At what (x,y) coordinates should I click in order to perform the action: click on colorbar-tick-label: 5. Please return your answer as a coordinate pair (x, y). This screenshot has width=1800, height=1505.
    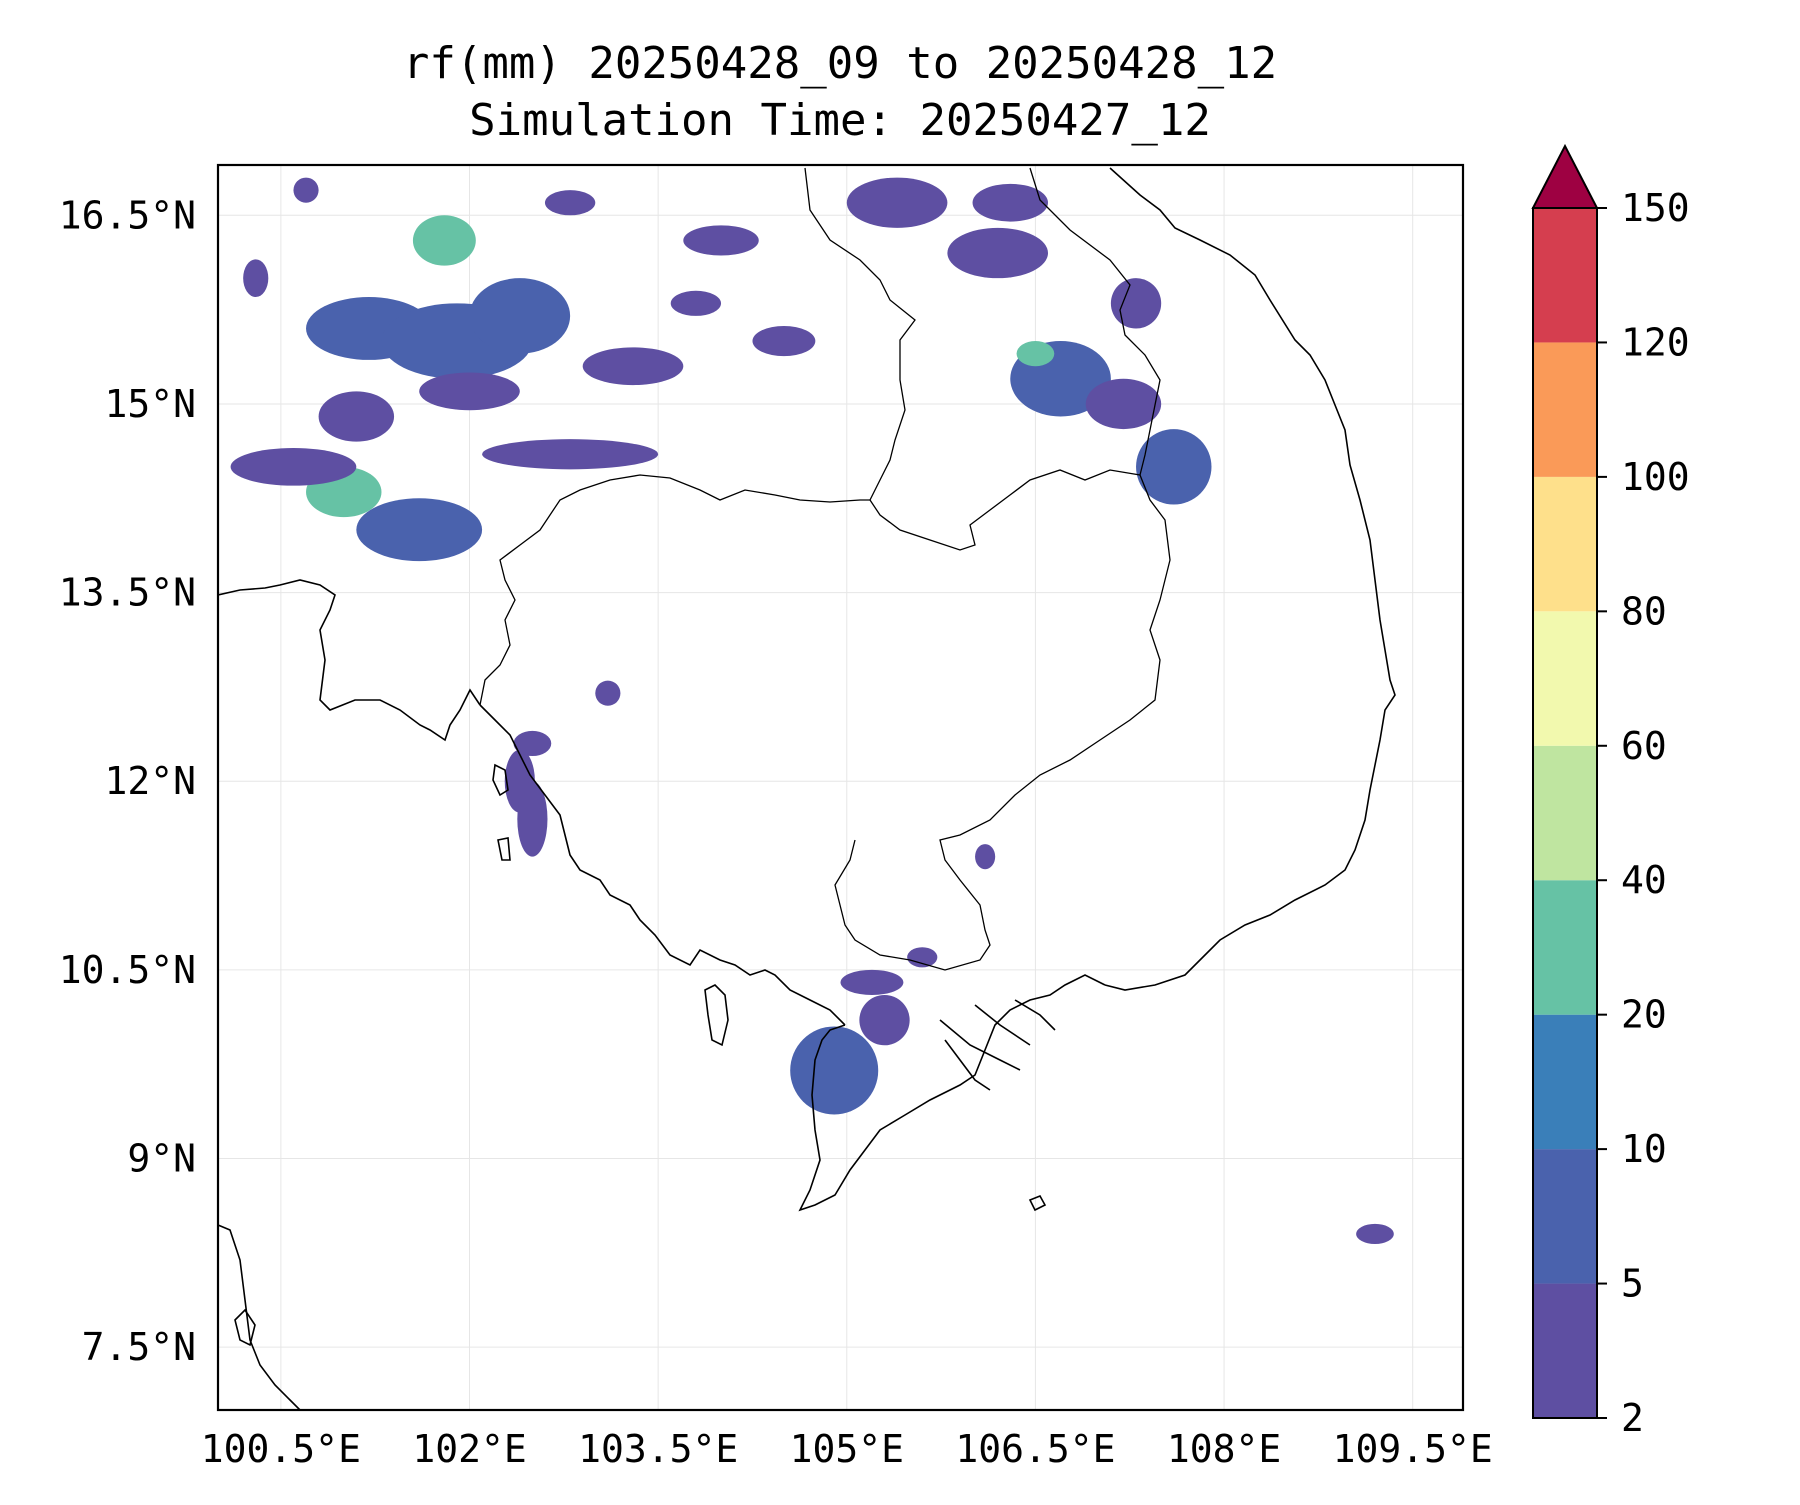
    Looking at the image, I should click on (1632, 1284).